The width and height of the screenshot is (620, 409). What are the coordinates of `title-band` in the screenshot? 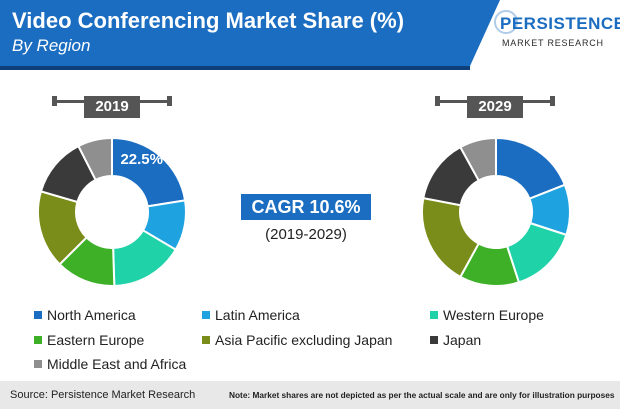 It's located at (250, 33).